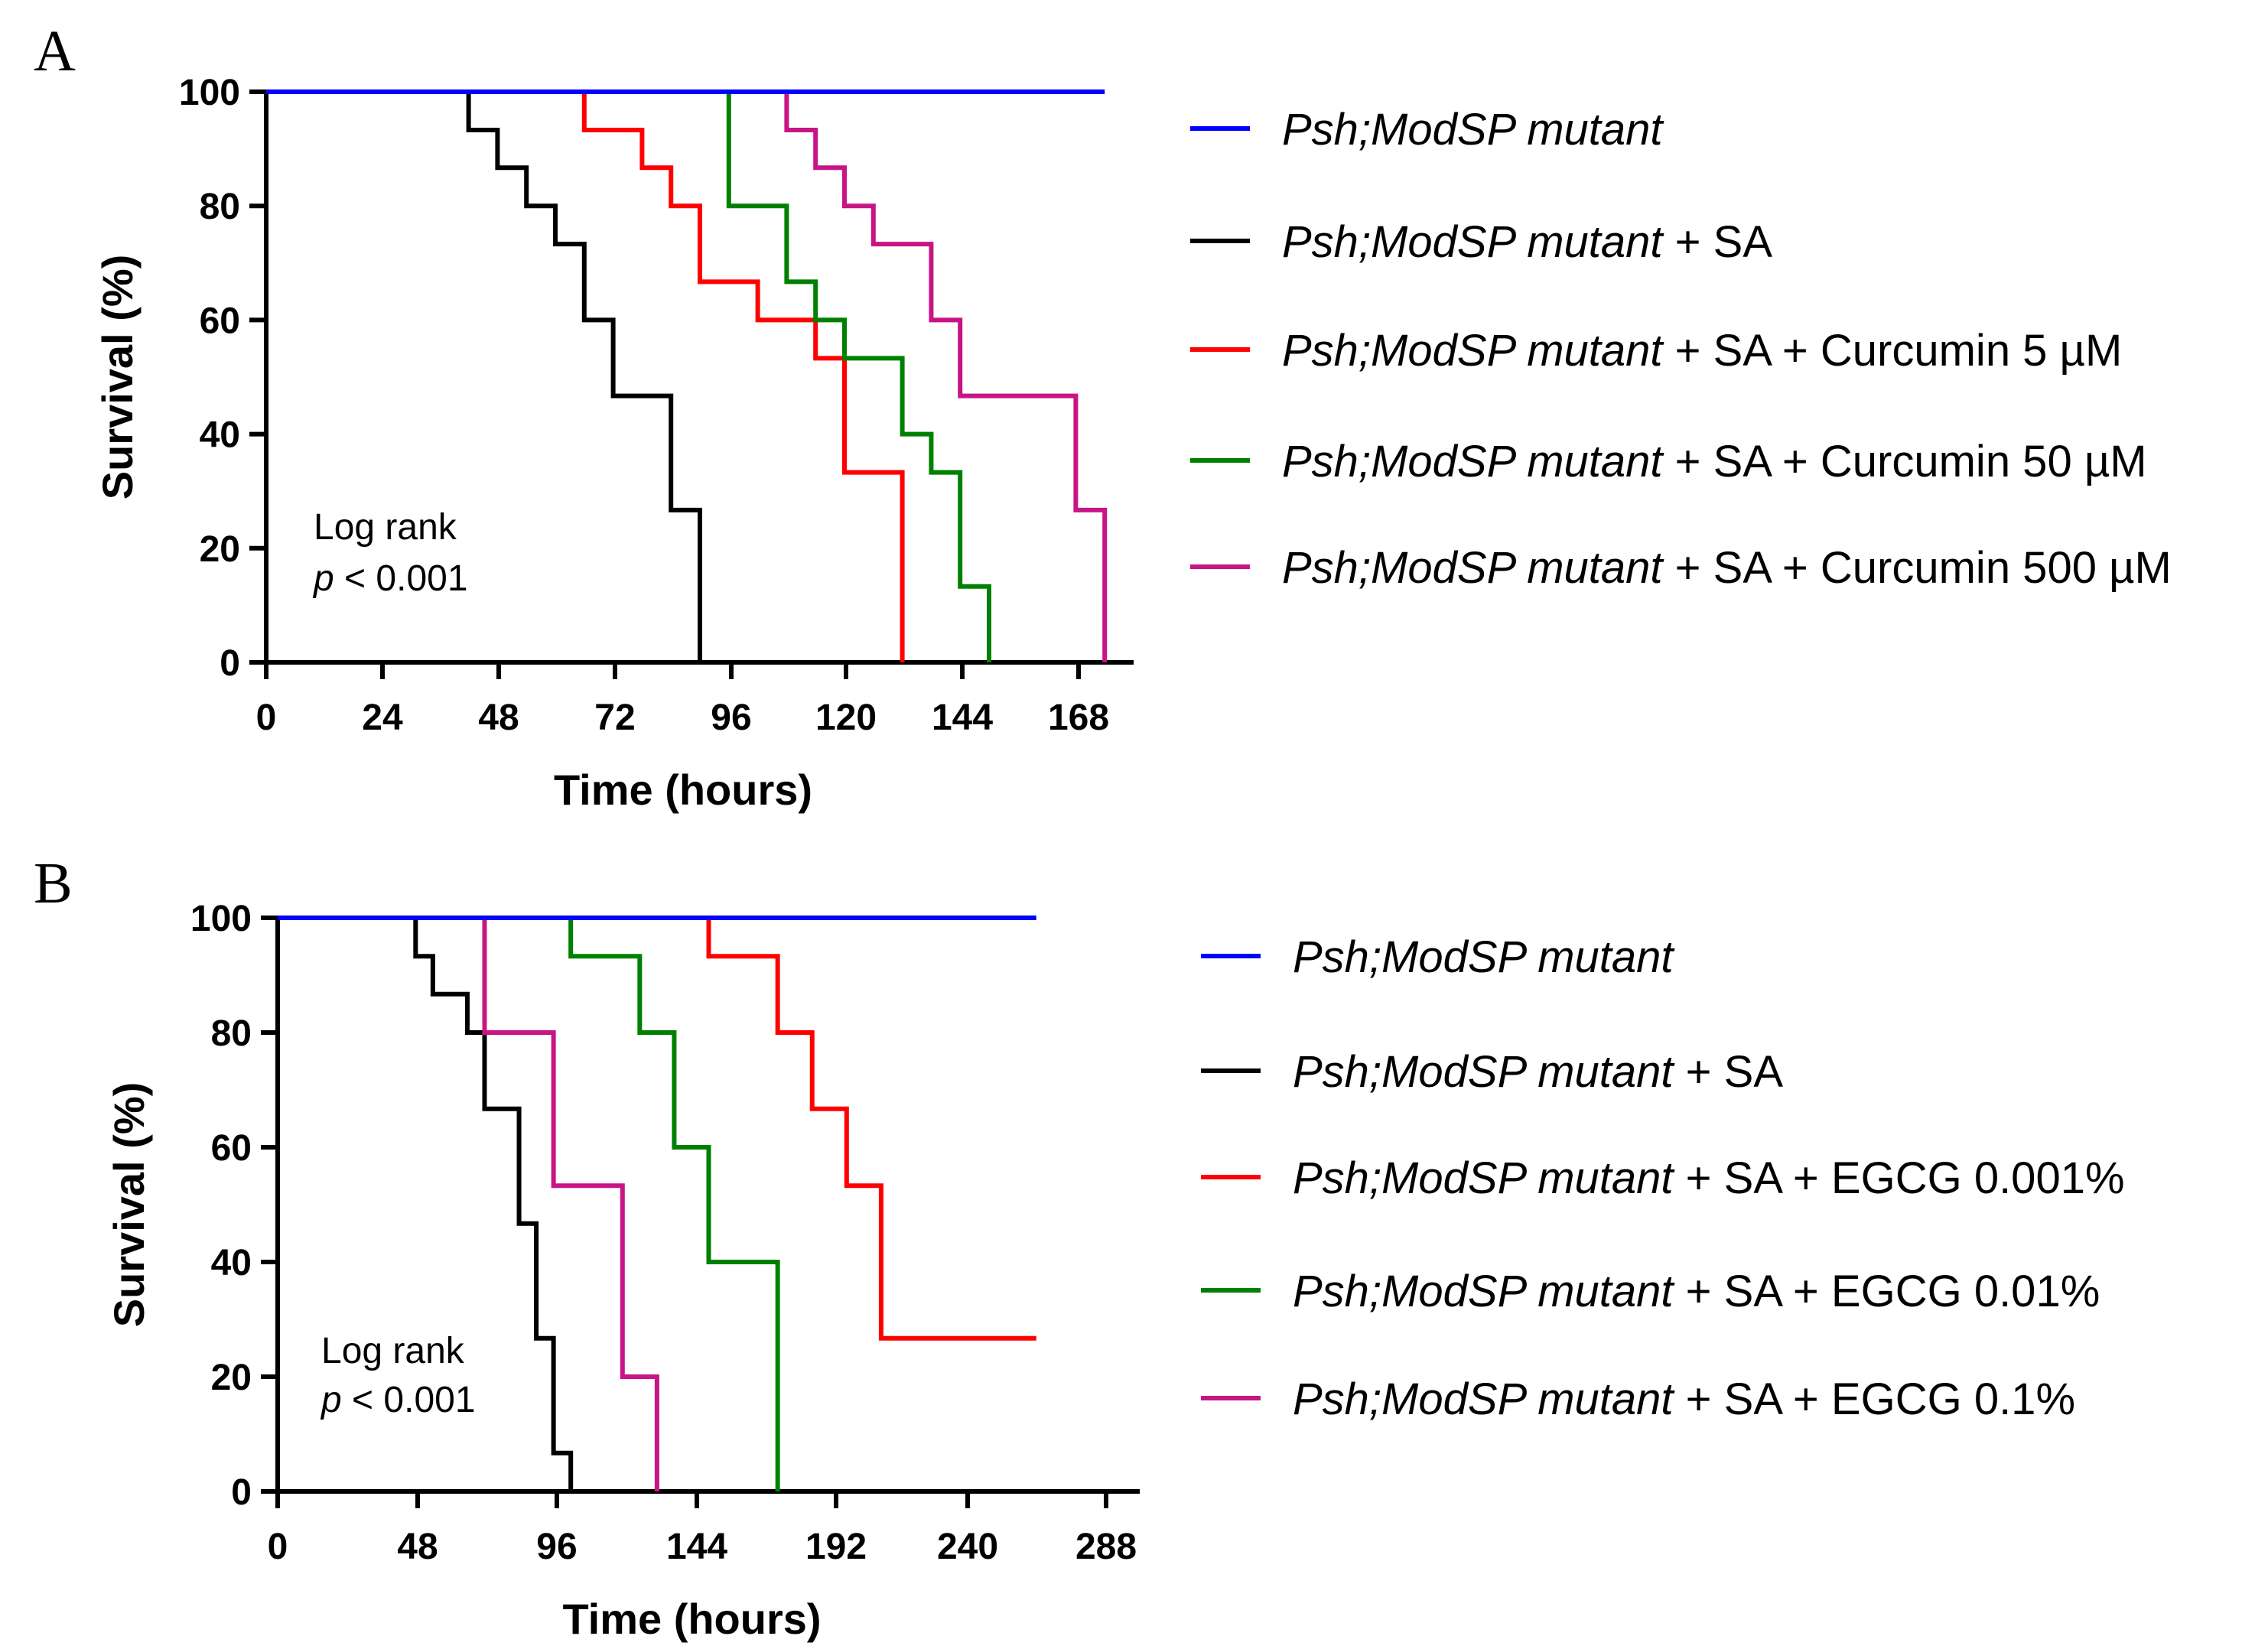 The width and height of the screenshot is (2268, 1649). What do you see at coordinates (846, 718) in the screenshot?
I see `x-tick-label: 120` at bounding box center [846, 718].